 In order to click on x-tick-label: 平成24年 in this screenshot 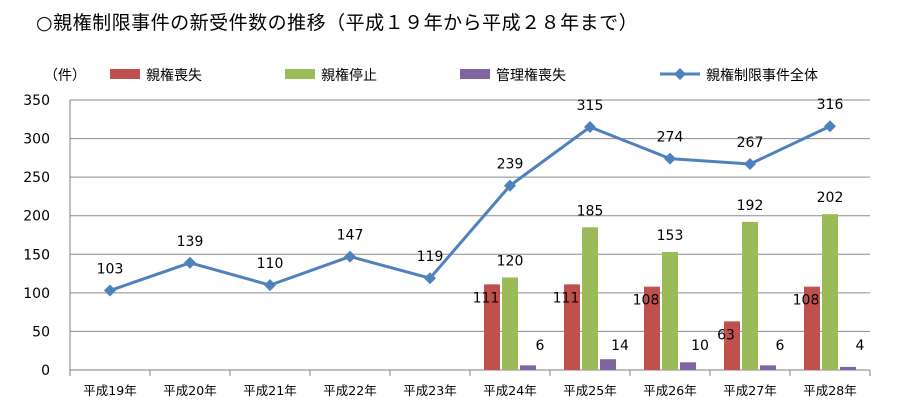, I will do `click(509, 390)`.